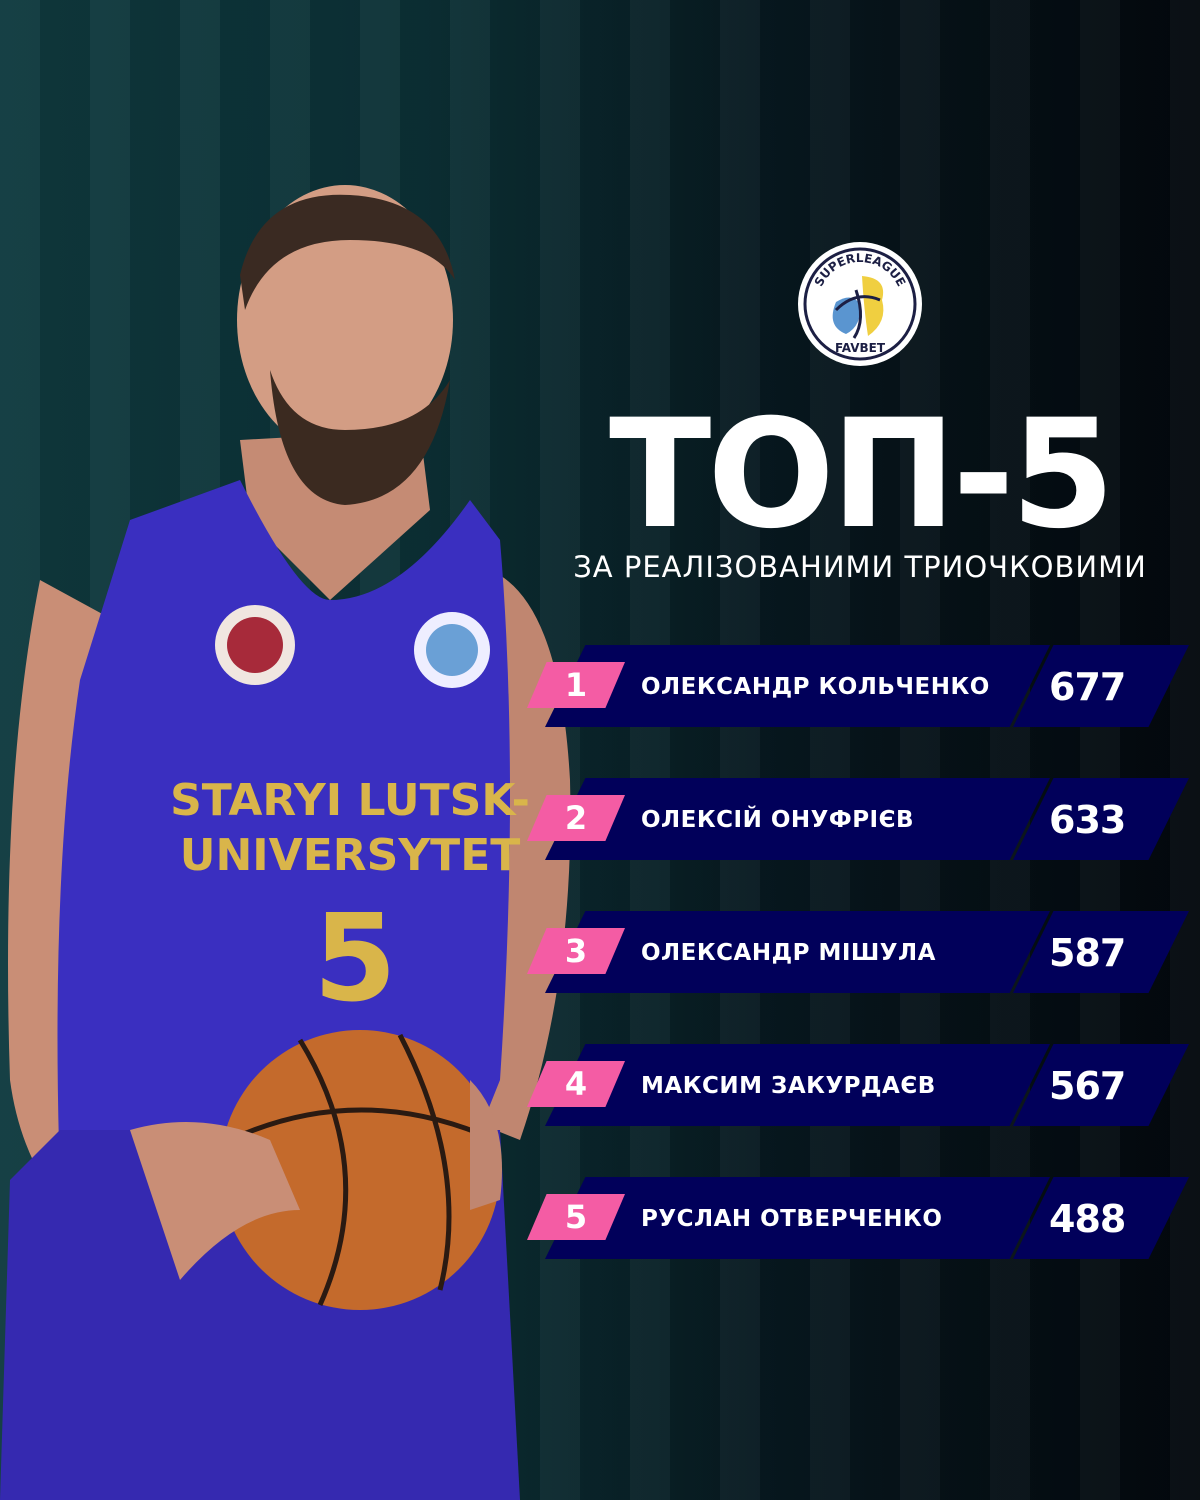  I want to click on page-title: ТОП-5, so click(862, 475).